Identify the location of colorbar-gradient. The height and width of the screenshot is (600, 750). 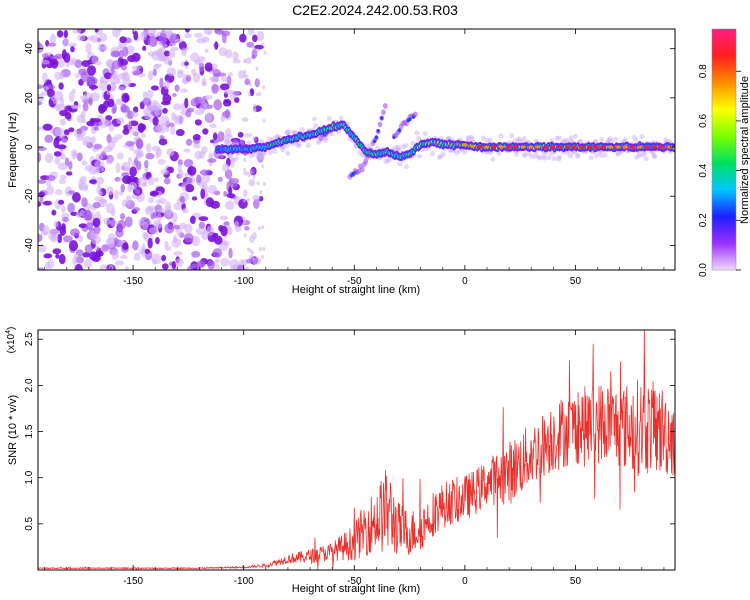
(724, 149).